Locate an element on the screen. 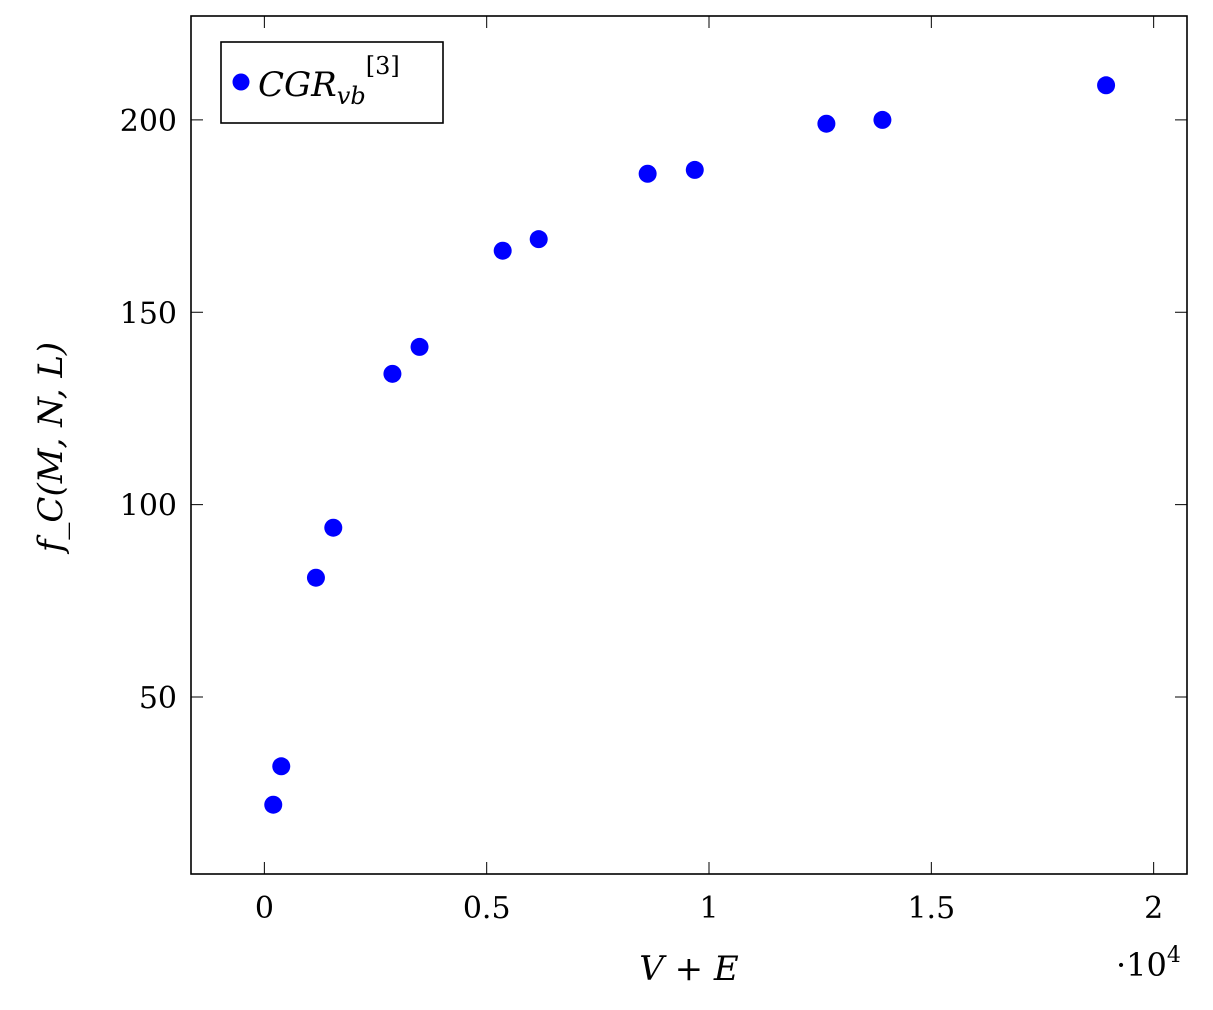 The image size is (1213, 1010). y-tick-label: 50 is located at coordinates (158, 698).